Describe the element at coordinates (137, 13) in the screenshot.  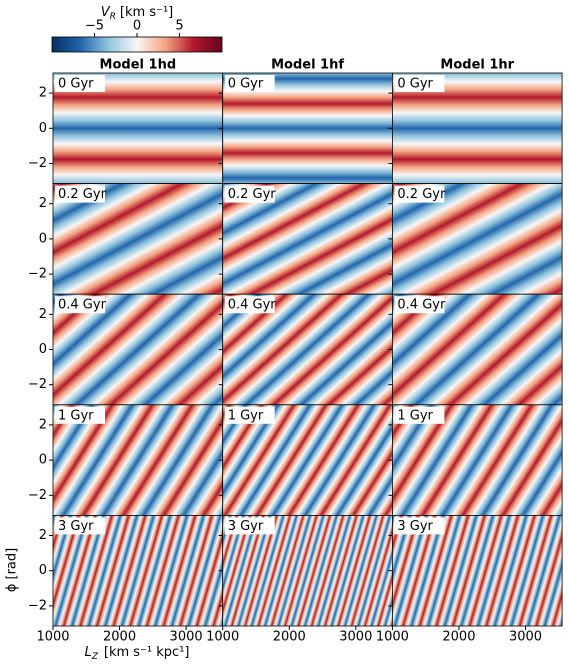
I see `colorbar-label: VR [km s⁻¹]` at that location.